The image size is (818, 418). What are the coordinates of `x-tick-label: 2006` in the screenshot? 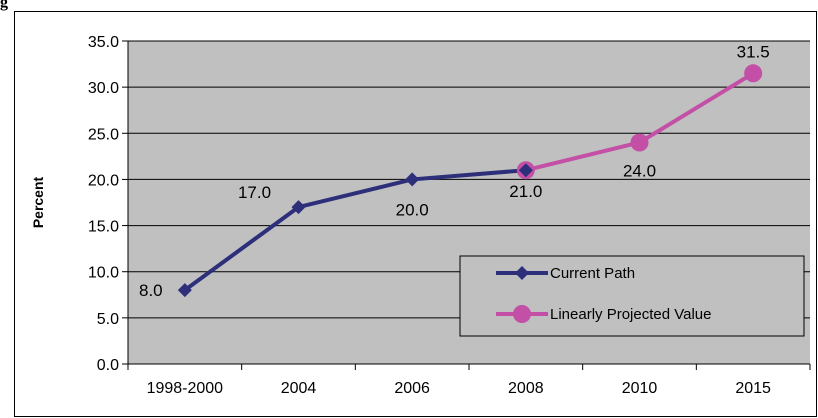 It's located at (412, 388).